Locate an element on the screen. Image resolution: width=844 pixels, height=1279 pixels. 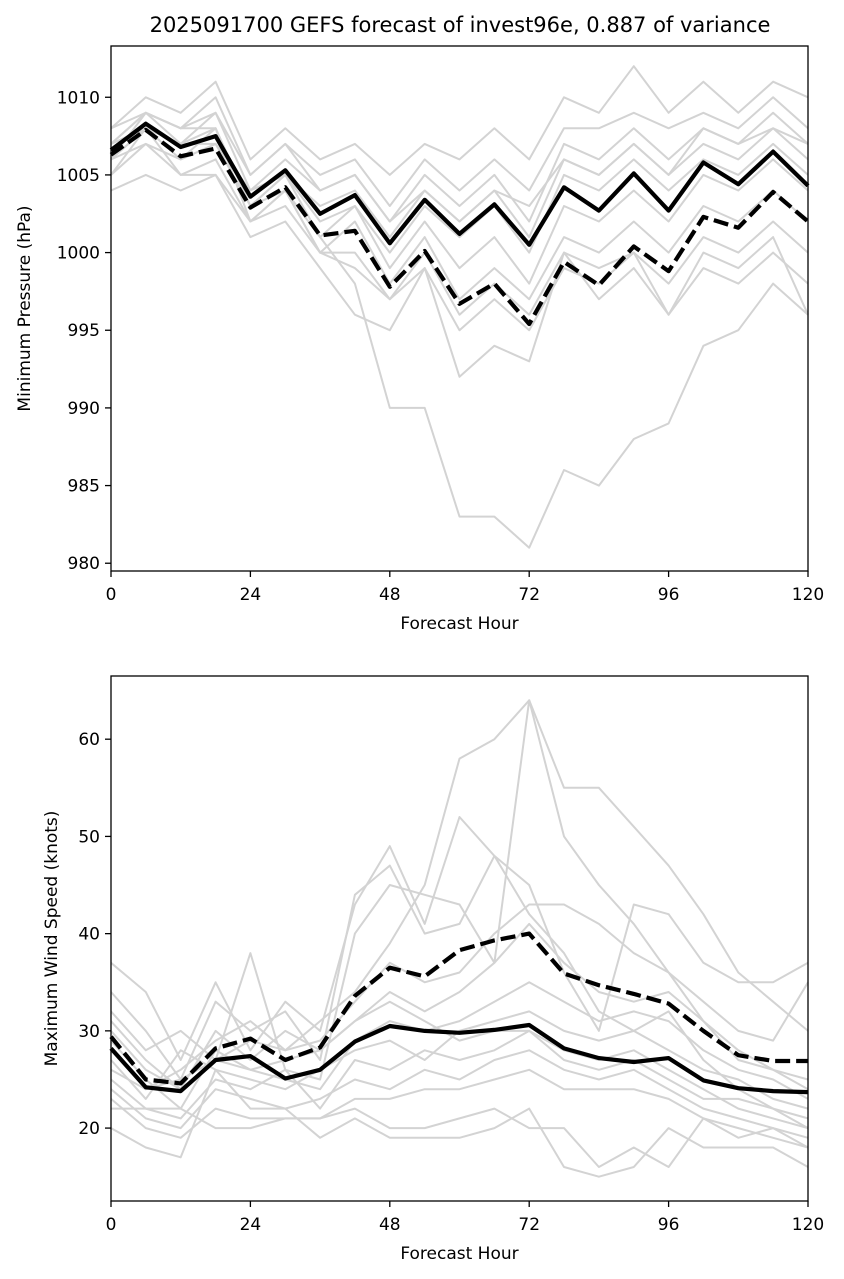
wind-y-tick-label: 60 is located at coordinates (89, 740).